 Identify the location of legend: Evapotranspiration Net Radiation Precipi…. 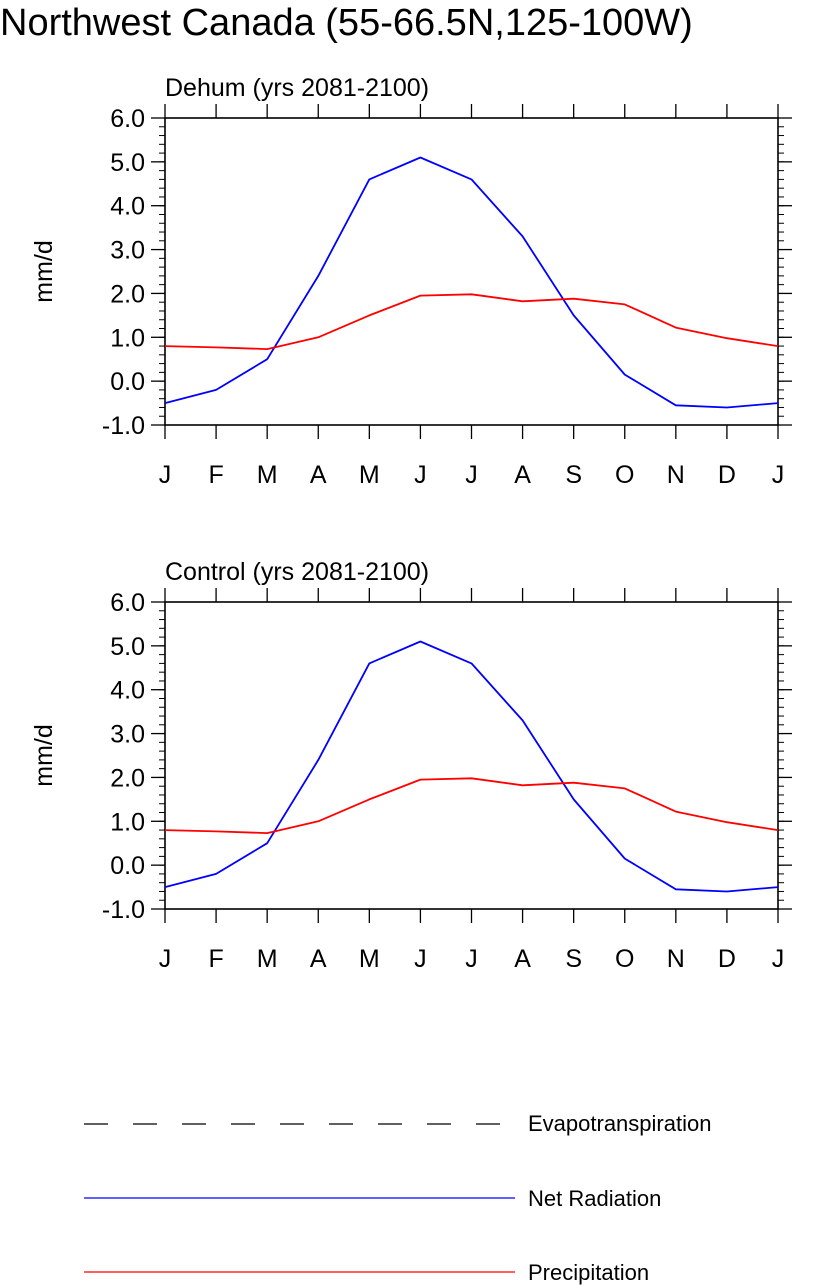
(397, 1198).